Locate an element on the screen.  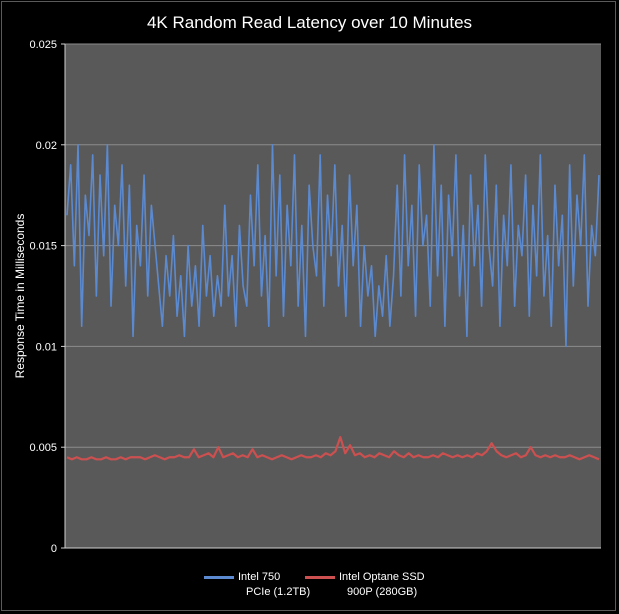
y-axis-label-text: Response Time in Milliseconds is located at coordinates (20, 296).